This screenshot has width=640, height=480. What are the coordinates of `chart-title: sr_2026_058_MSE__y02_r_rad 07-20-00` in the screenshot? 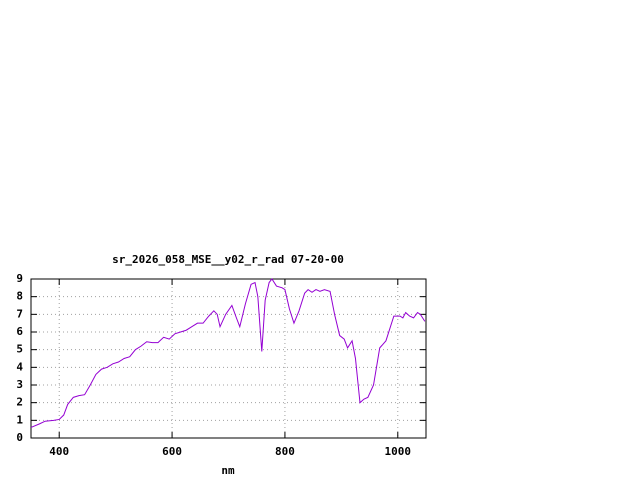 It's located at (228, 259).